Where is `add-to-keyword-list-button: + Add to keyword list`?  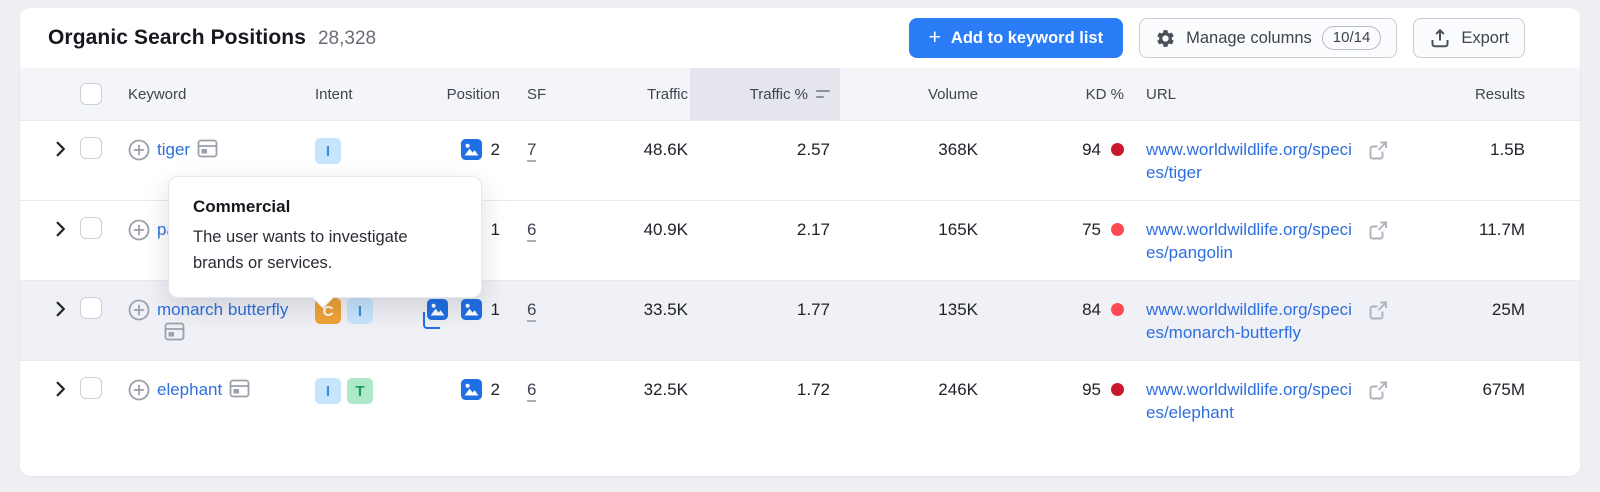
add-to-keyword-list-button: + Add to keyword list is located at coordinates (1016, 38).